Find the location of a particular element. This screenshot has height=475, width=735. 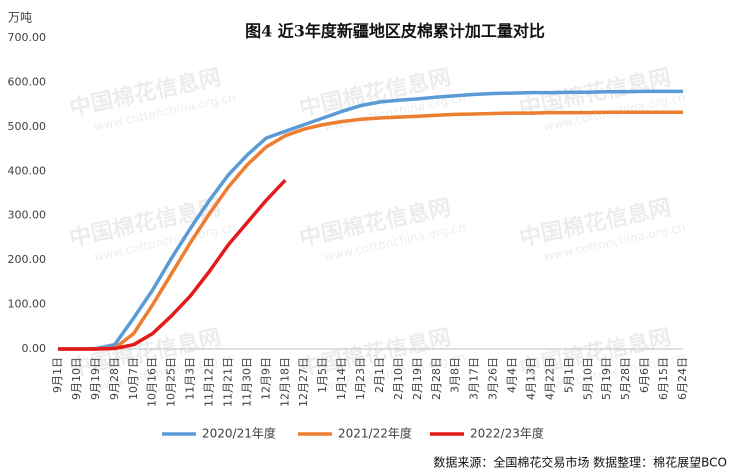

y-tick-label: 500.00 is located at coordinates (27, 126).